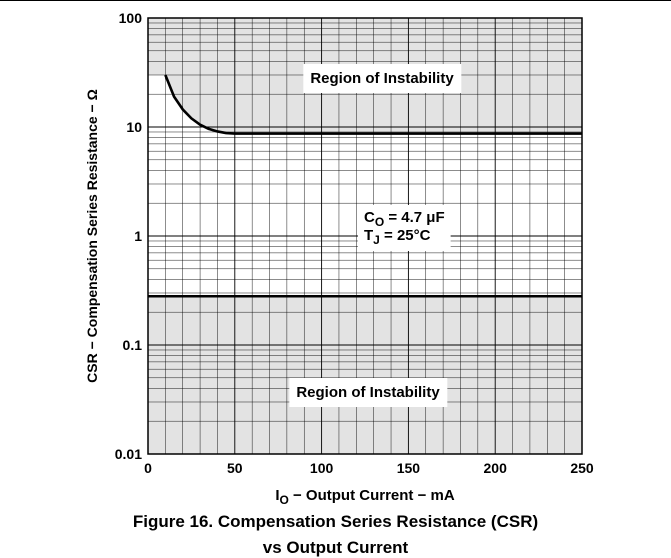  I want to click on capacitance-symbol: C, so click(369, 217).